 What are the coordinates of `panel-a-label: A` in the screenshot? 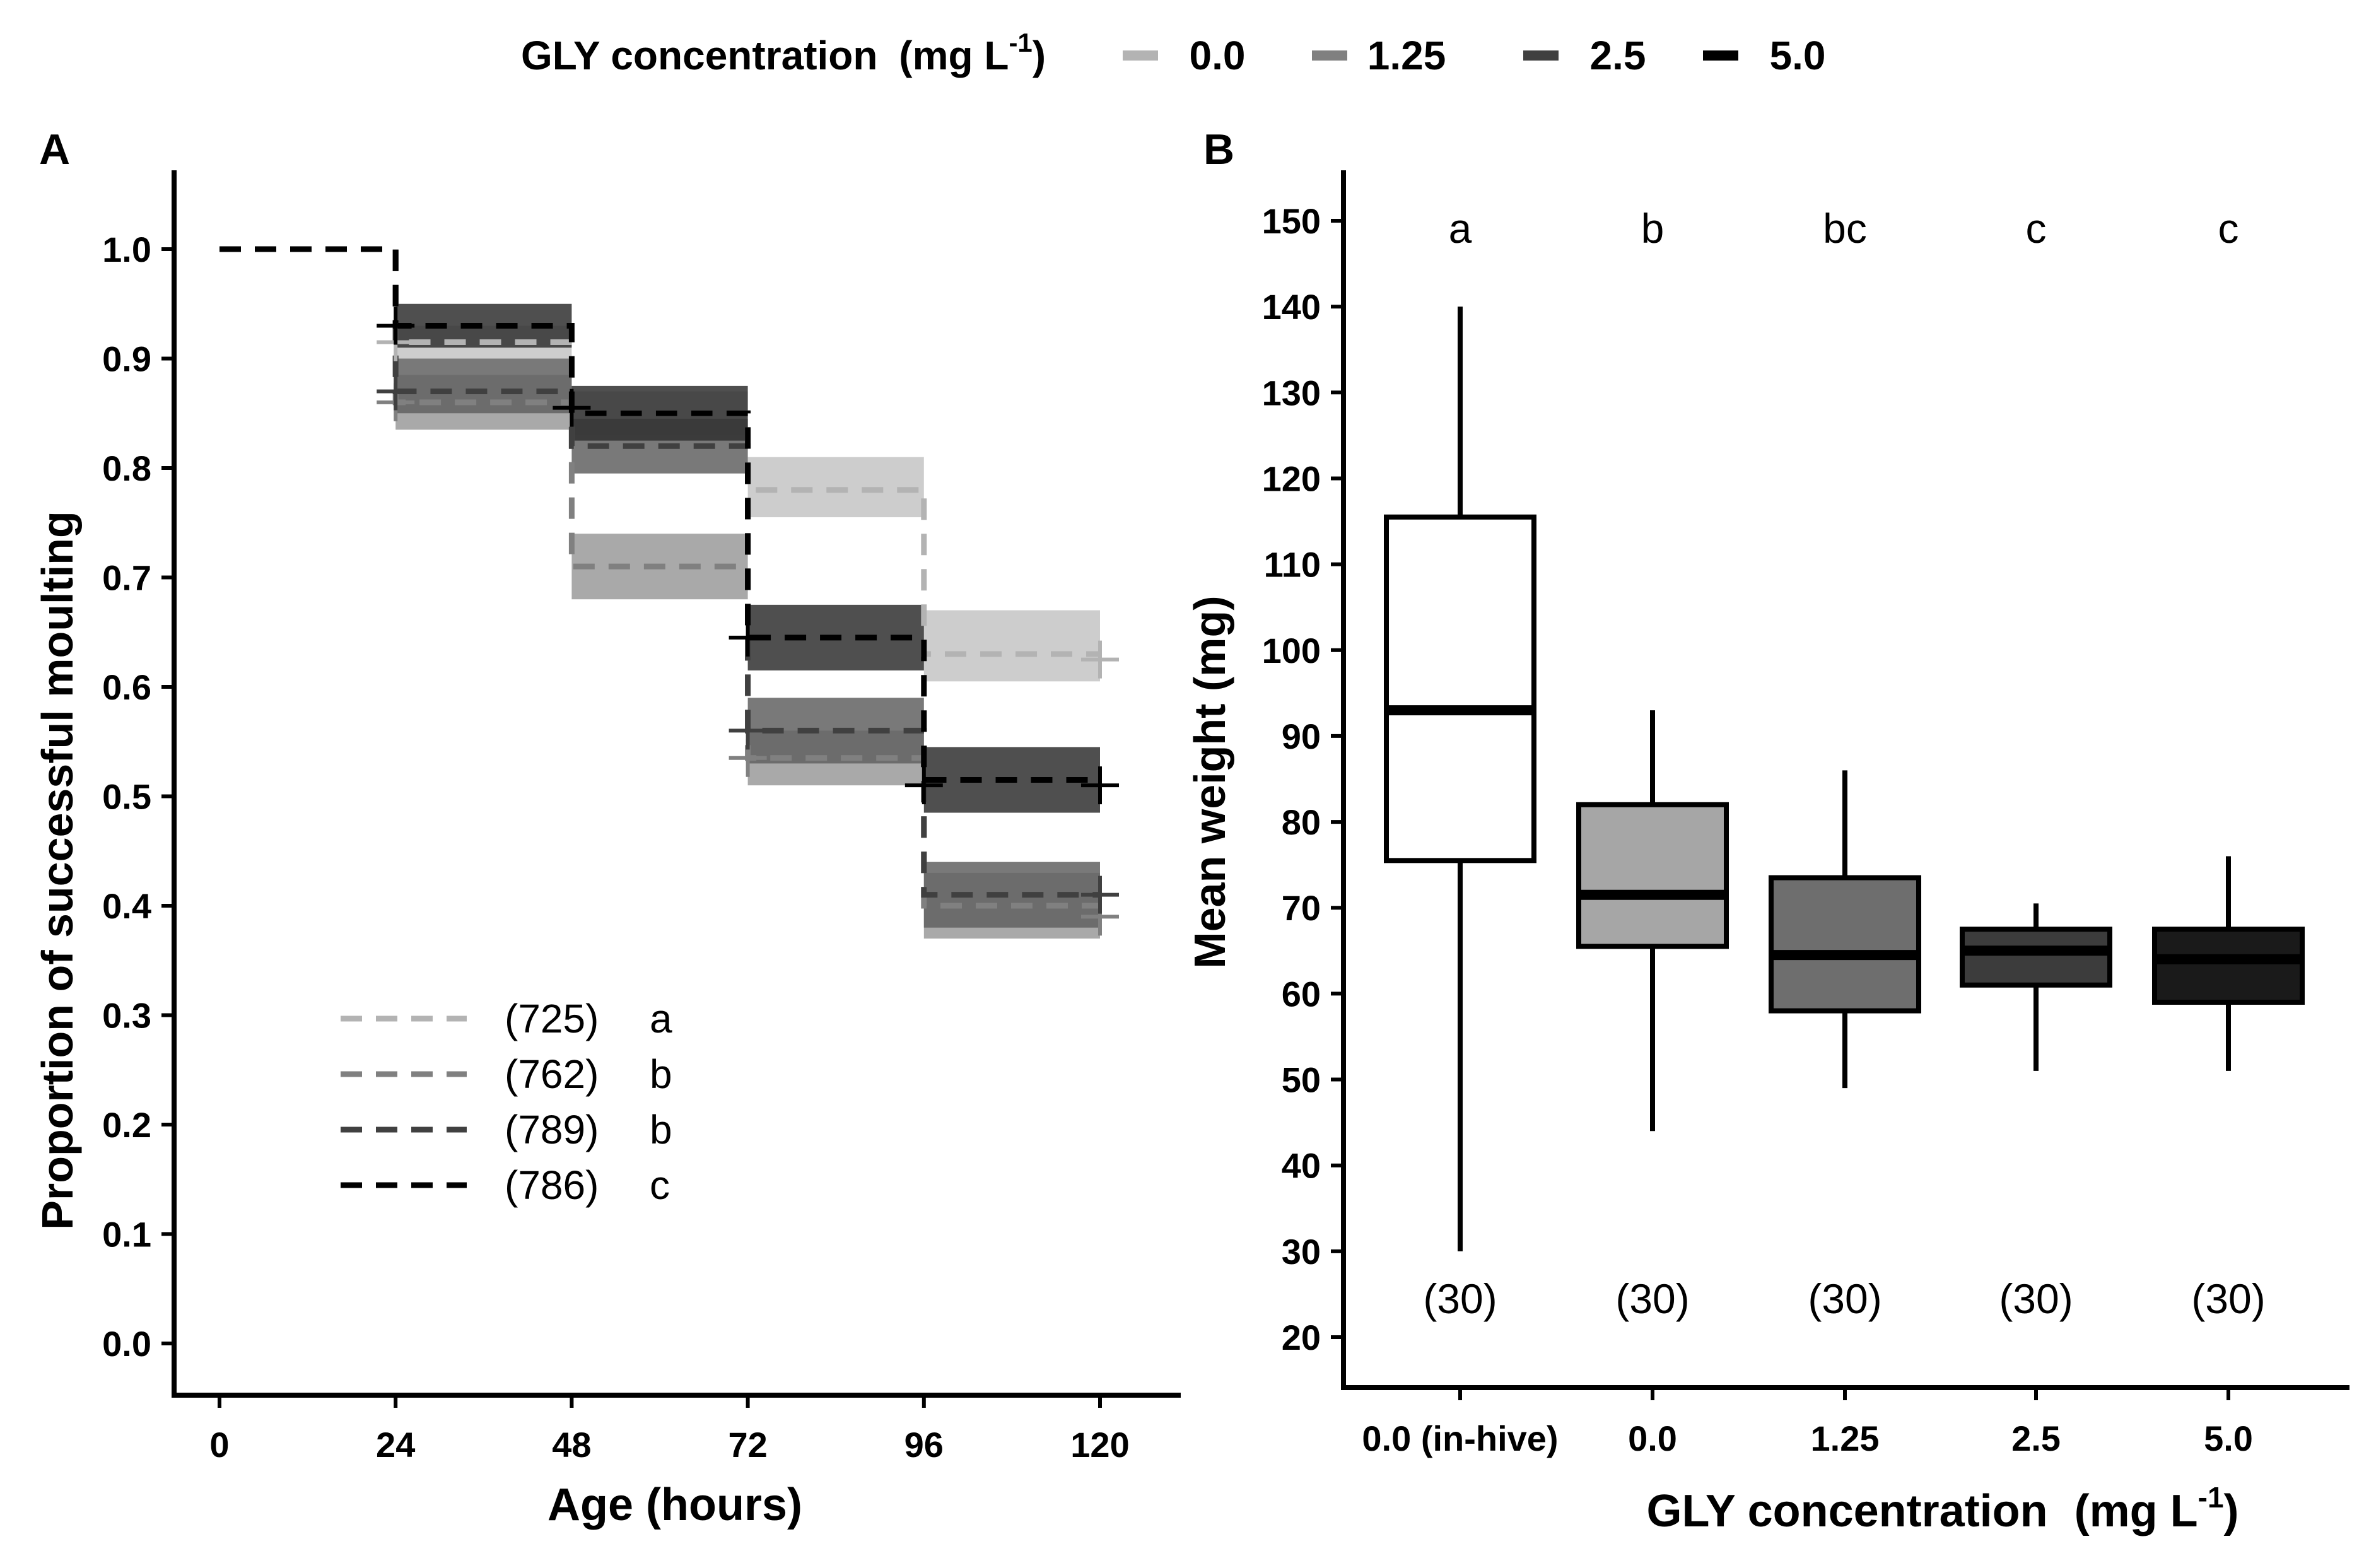 It's located at (54, 149).